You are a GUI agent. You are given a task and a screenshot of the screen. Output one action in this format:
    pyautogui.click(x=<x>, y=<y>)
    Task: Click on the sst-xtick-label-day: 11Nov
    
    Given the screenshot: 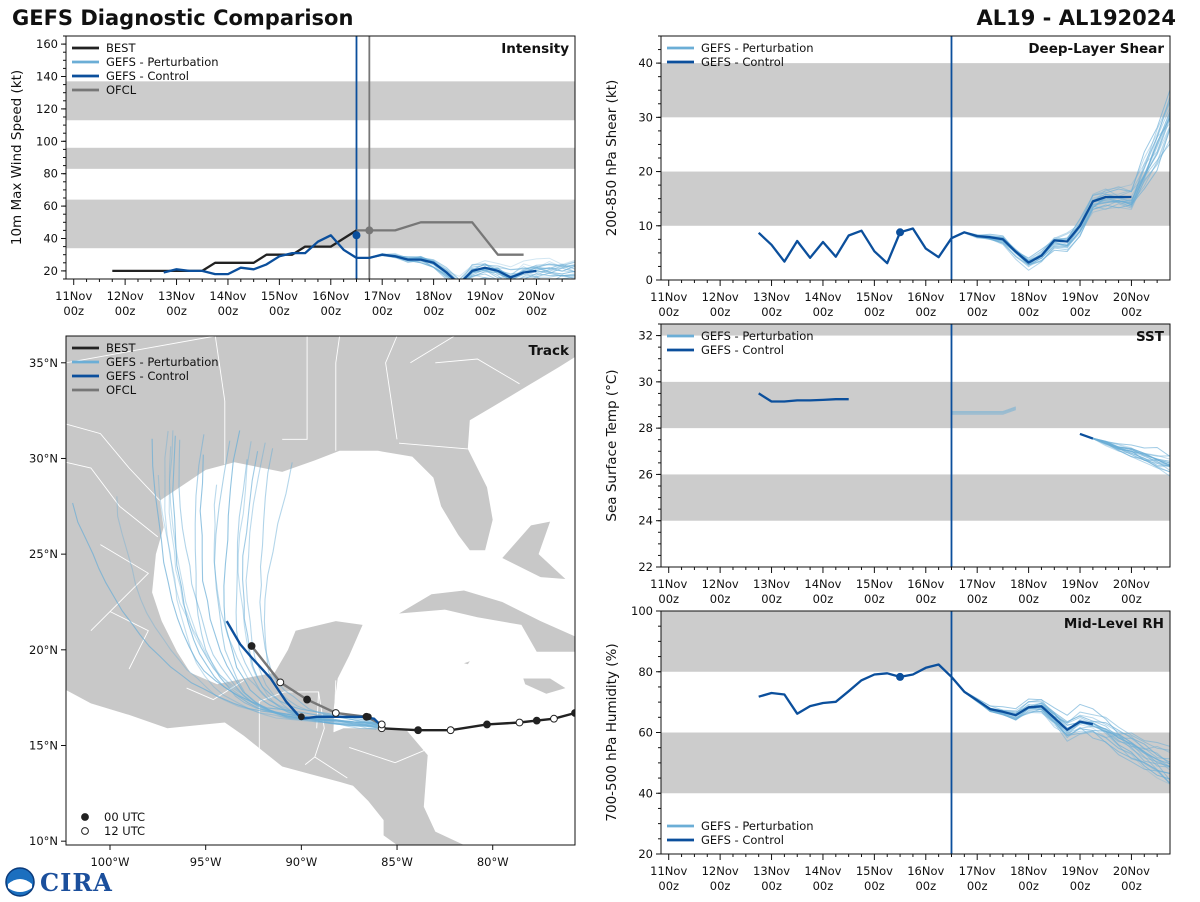 What is the action you would take?
    pyautogui.click(x=668, y=584)
    